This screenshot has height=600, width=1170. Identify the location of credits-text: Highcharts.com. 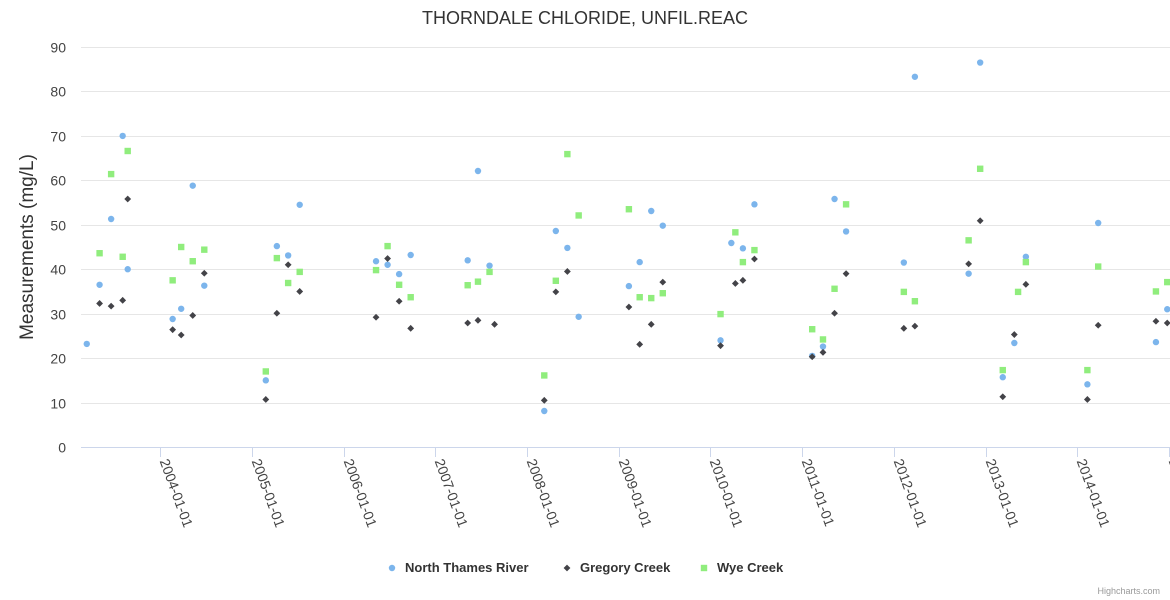
(1128, 591).